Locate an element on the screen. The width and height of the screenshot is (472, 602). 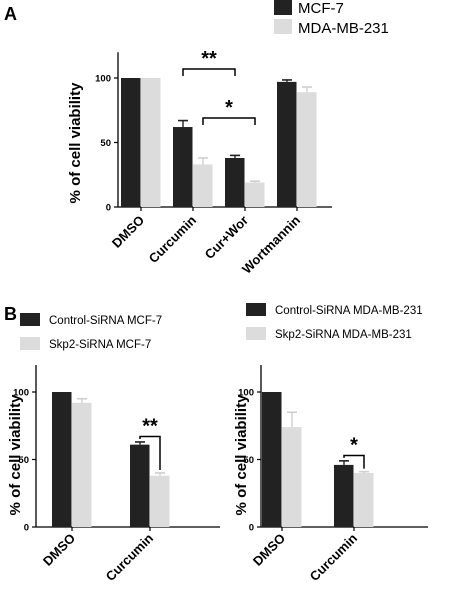
legend-label-skp2-sirna-mda-mb-231: Skp2-SiRNA MDA-MB-231 is located at coordinates (343, 335).